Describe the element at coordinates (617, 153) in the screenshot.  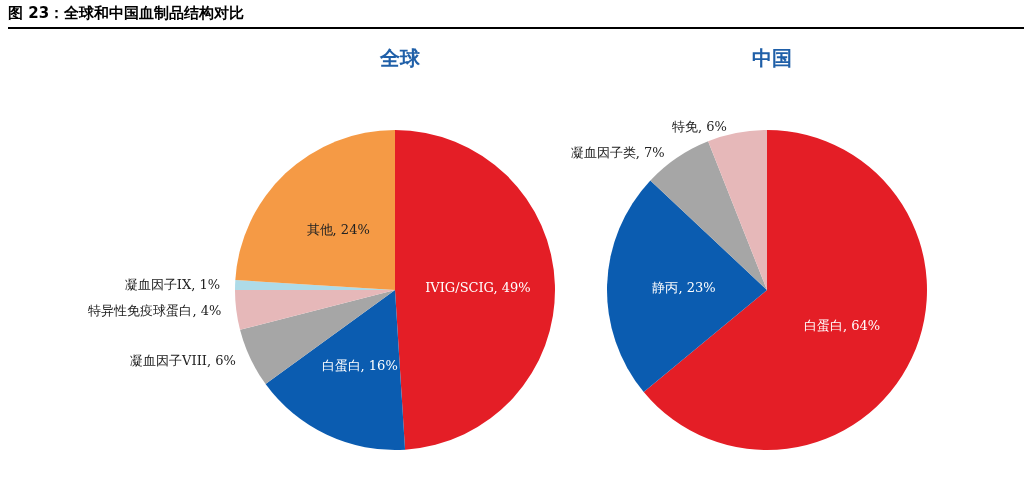
I see `slice-label: 凝血因子类, 7%` at that location.